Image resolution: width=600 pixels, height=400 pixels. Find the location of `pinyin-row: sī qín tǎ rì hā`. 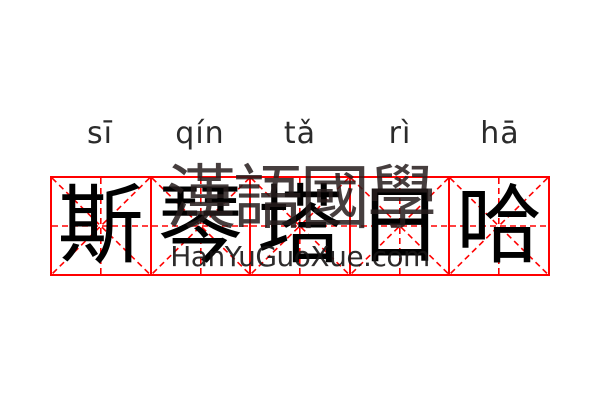

pinyin-row: sī qín tǎ rì hā is located at coordinates (300, 134).